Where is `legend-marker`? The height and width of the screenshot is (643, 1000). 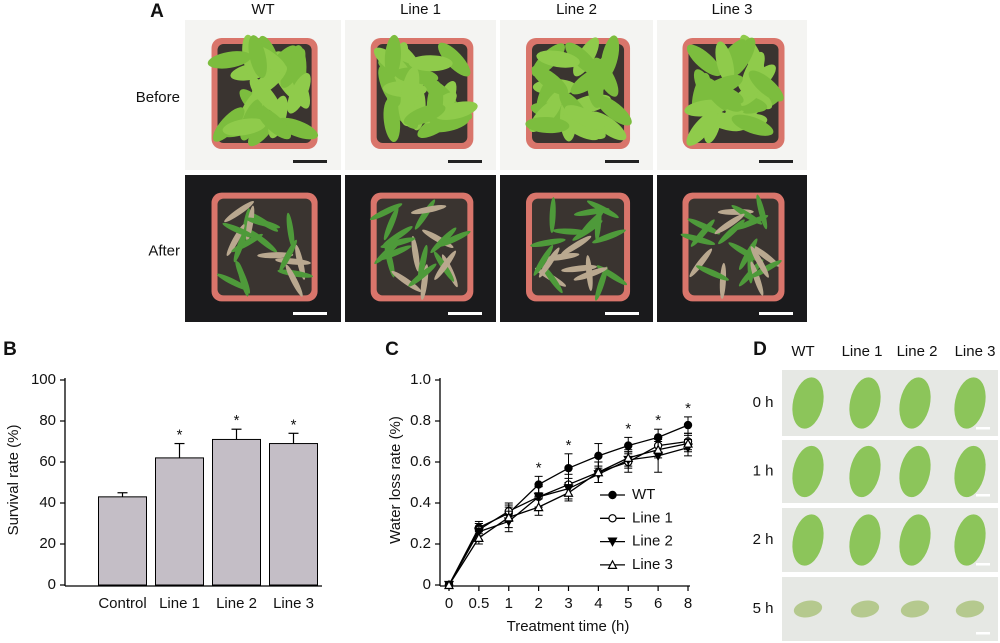 legend-marker is located at coordinates (612, 564).